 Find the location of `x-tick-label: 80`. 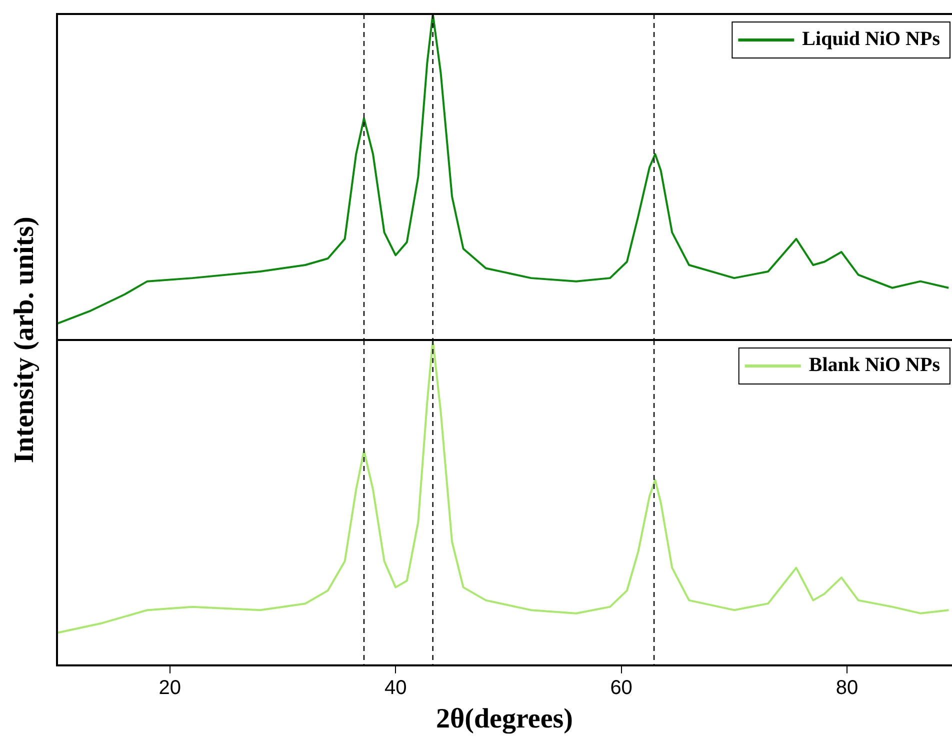

x-tick-label: 80 is located at coordinates (847, 687).